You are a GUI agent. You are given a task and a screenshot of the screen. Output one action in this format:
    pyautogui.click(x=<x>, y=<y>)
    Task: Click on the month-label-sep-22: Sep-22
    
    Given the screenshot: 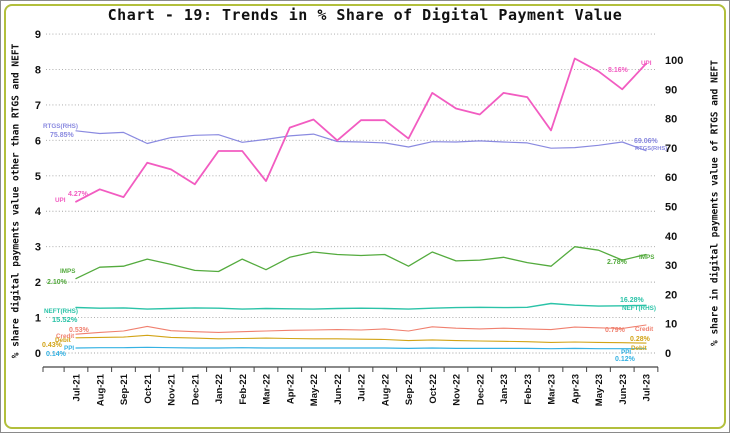 What is the action you would take?
    pyautogui.click(x=409, y=389)
    